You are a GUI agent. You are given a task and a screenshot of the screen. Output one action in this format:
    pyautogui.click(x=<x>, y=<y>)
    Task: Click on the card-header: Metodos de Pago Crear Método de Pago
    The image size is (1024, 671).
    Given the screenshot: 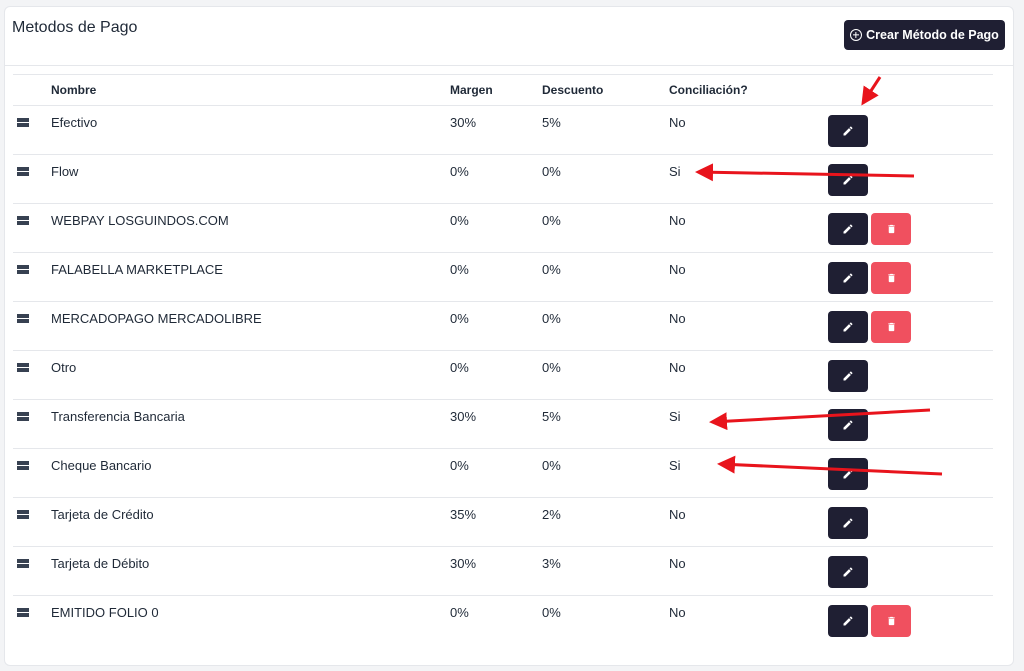 What is the action you would take?
    pyautogui.click(x=509, y=36)
    